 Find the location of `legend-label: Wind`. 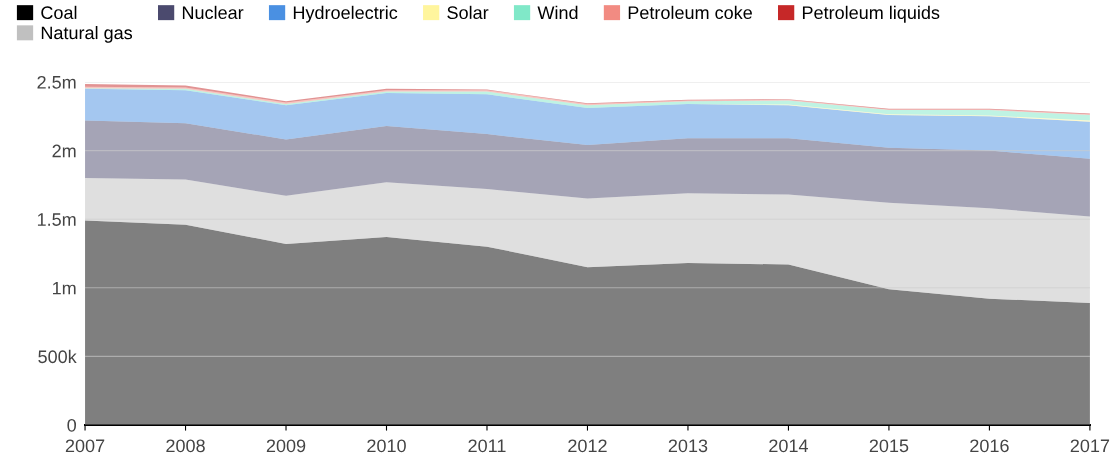

legend-label: Wind is located at coordinates (557, 12).